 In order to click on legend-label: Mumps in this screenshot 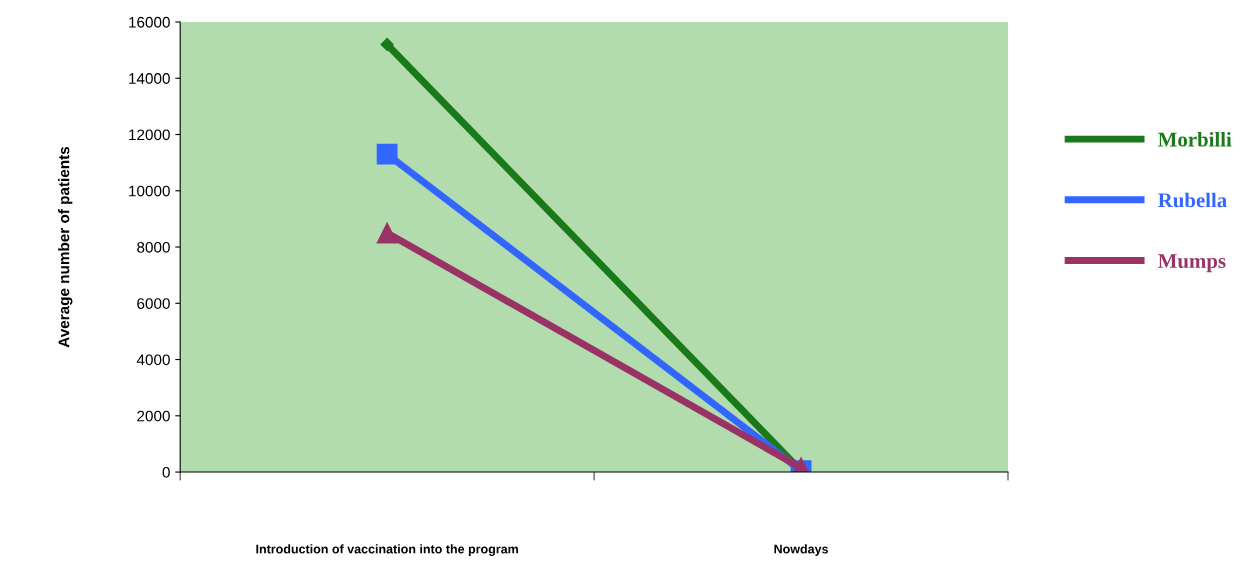, I will do `click(1192, 263)`.